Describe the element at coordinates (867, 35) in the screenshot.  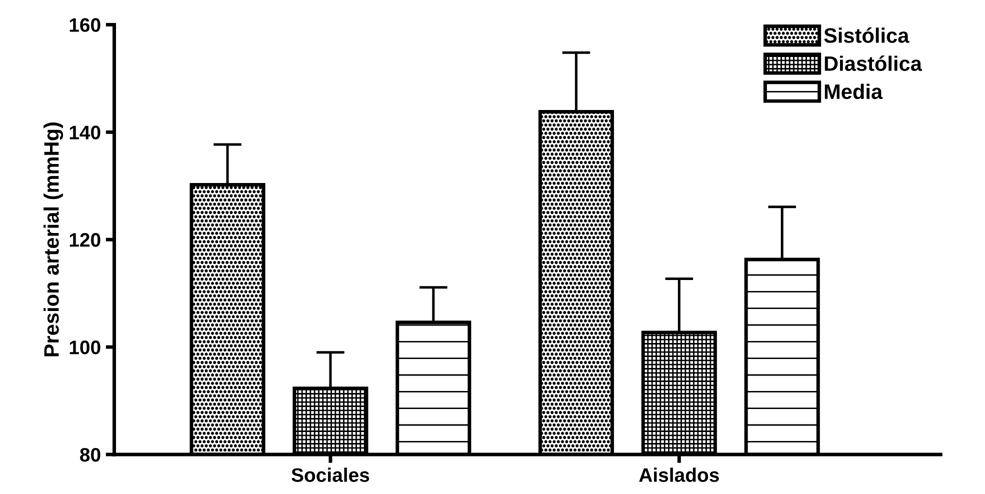
I see `legend-label: Sistólica` at that location.